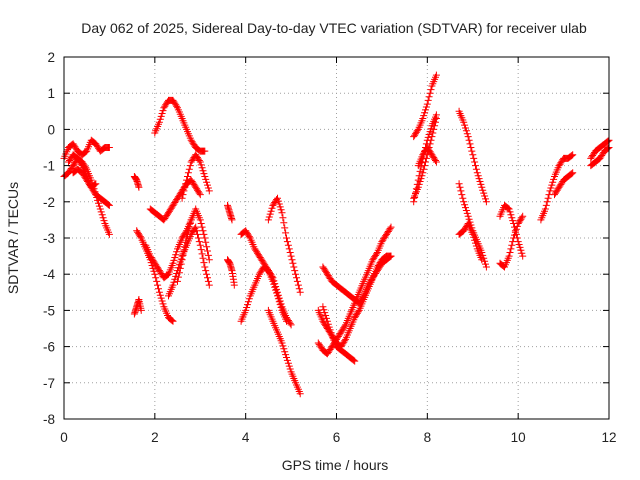 The width and height of the screenshot is (640, 480). I want to click on series-t4, so click(137, 307).